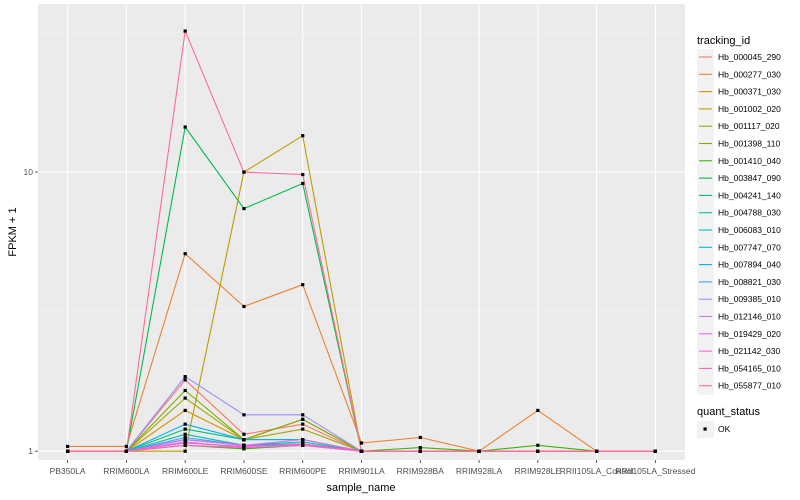  What do you see at coordinates (749, 57) in the screenshot?
I see `legend-label: Hb_000045_290` at bounding box center [749, 57].